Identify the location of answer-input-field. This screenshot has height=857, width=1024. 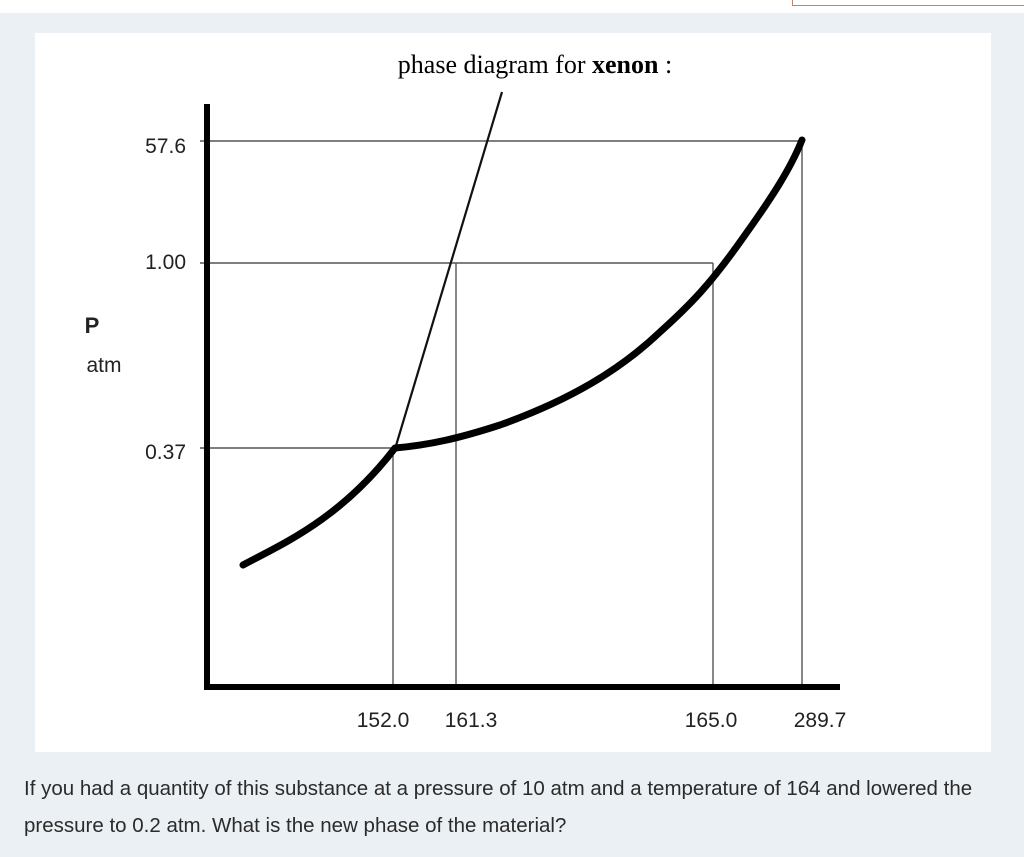
(908, 3).